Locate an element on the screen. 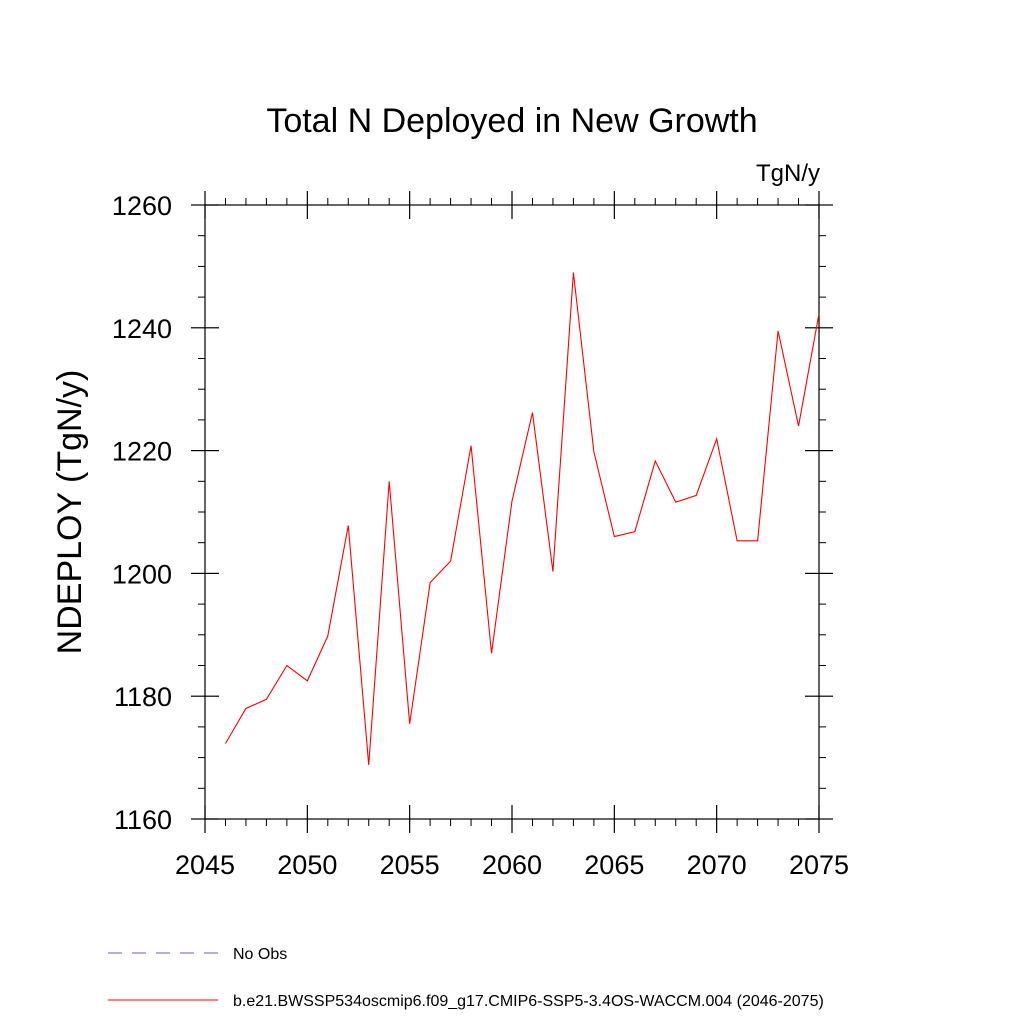 This screenshot has height=1024, width=1024. y-tick-label: 1180 is located at coordinates (143, 697).